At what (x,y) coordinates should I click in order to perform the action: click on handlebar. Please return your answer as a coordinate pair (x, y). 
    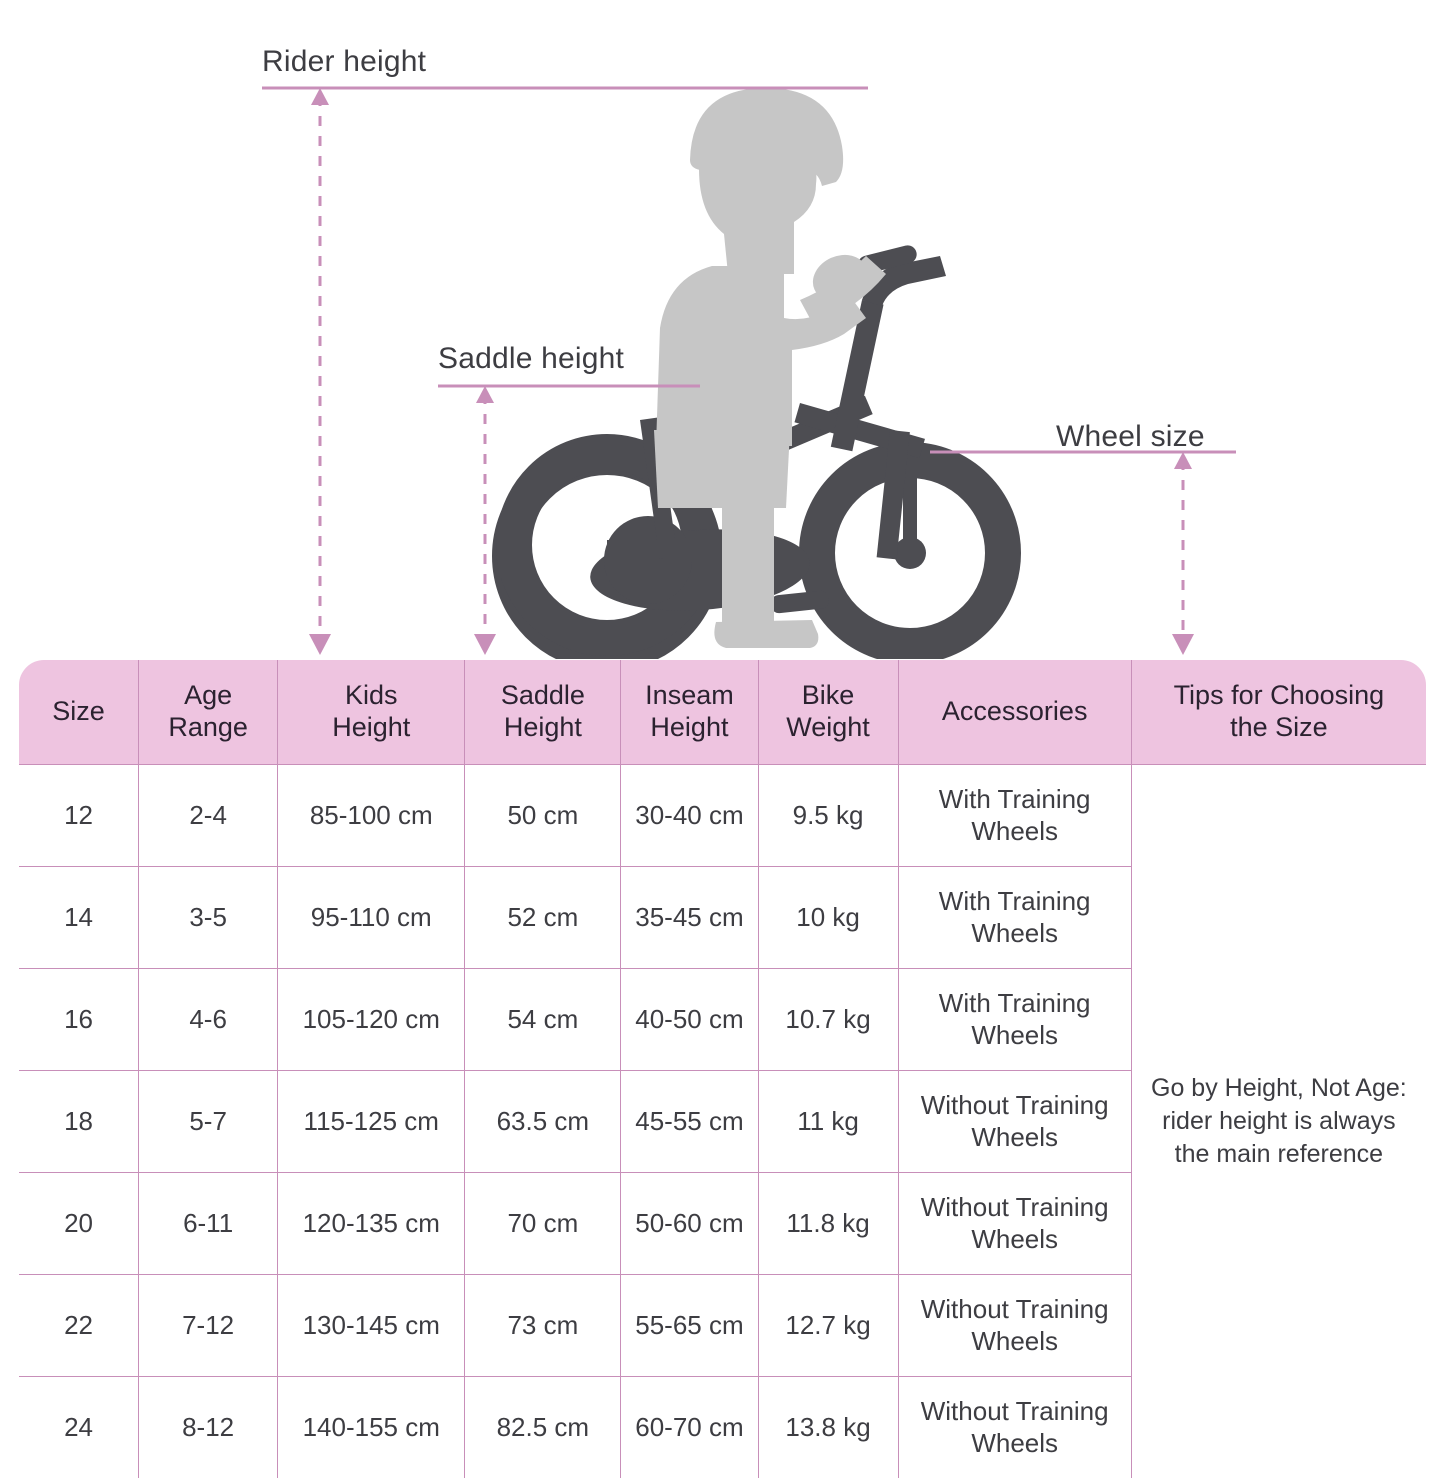
    Looking at the image, I should click on (904, 281).